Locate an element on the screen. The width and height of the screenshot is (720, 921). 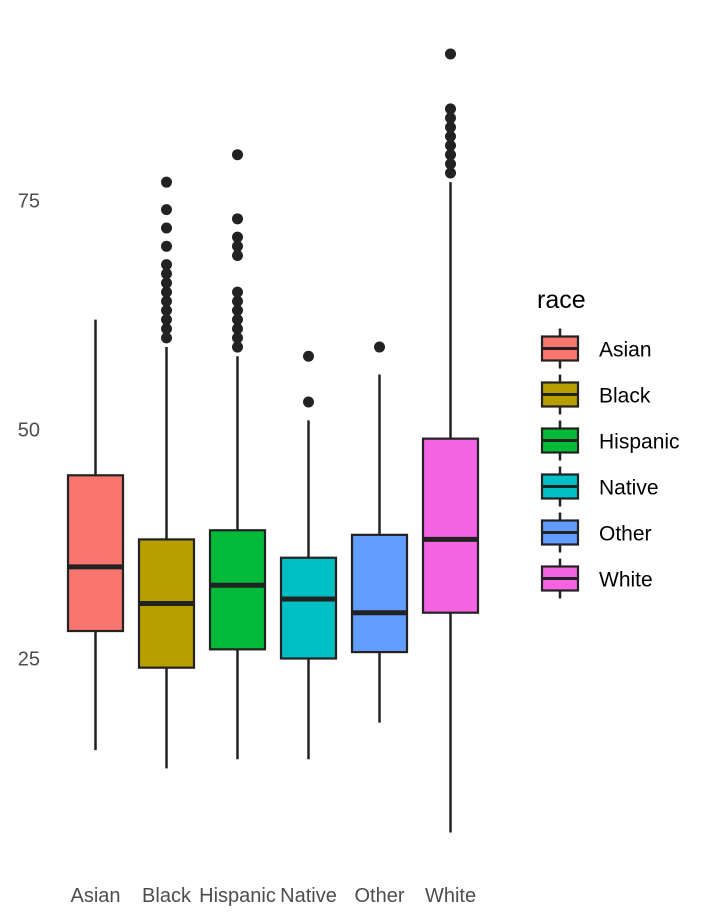
x-axis: Asian Black Hispanic Native Other White is located at coordinates (273, 896).